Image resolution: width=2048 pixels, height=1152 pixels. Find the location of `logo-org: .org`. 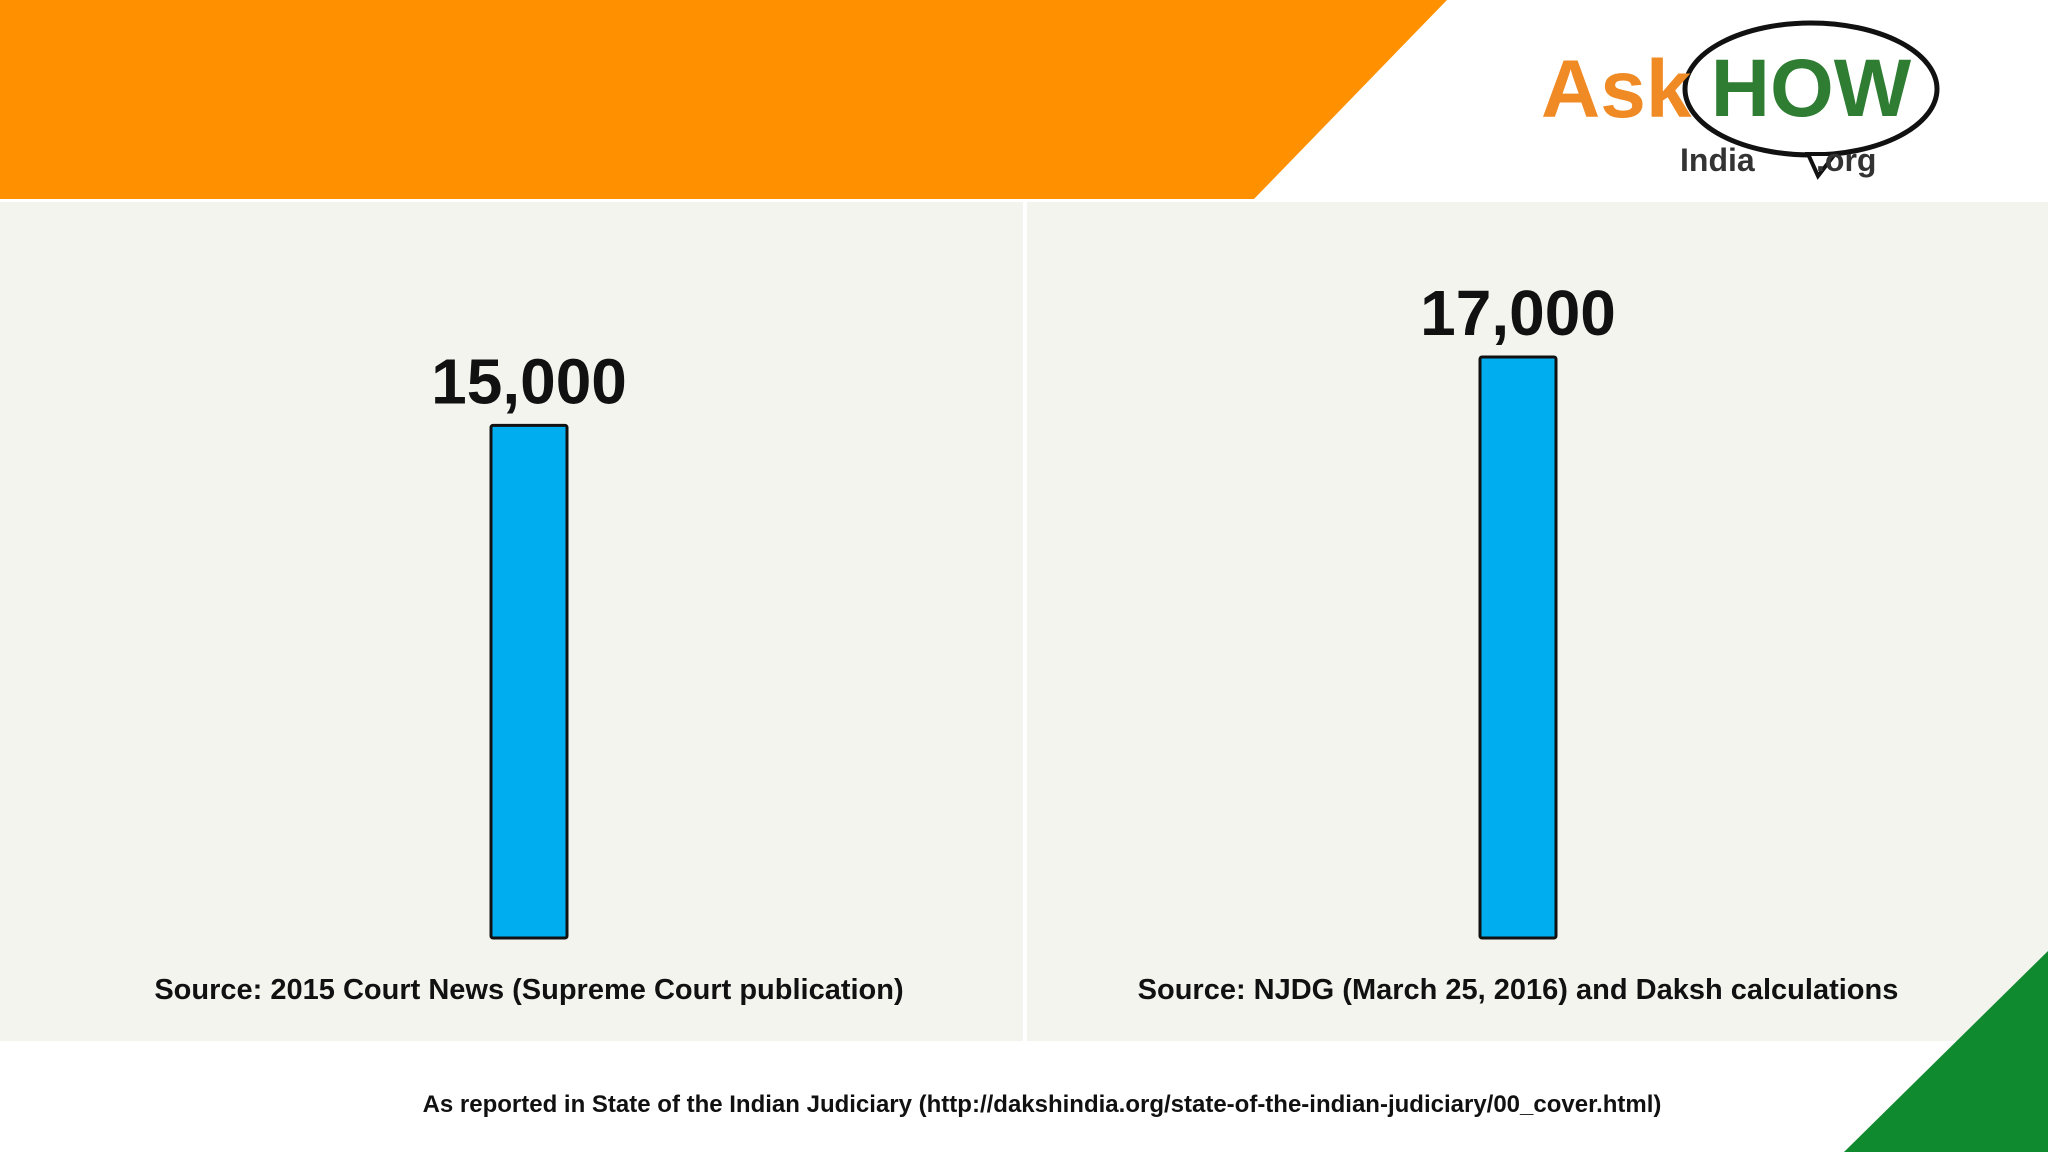

logo-org: .org is located at coordinates (1846, 160).